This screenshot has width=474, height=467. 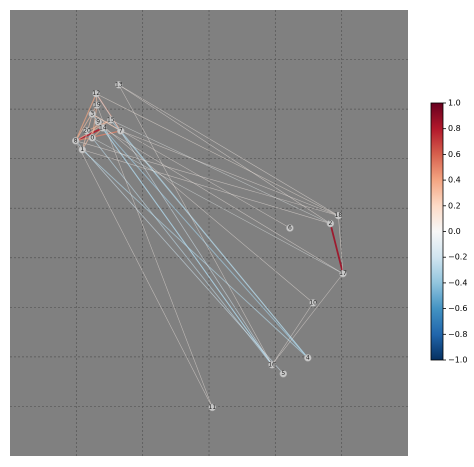 What do you see at coordinates (457, 334) in the screenshot?
I see `colorbar-tick-label: −0.8` at bounding box center [457, 334].